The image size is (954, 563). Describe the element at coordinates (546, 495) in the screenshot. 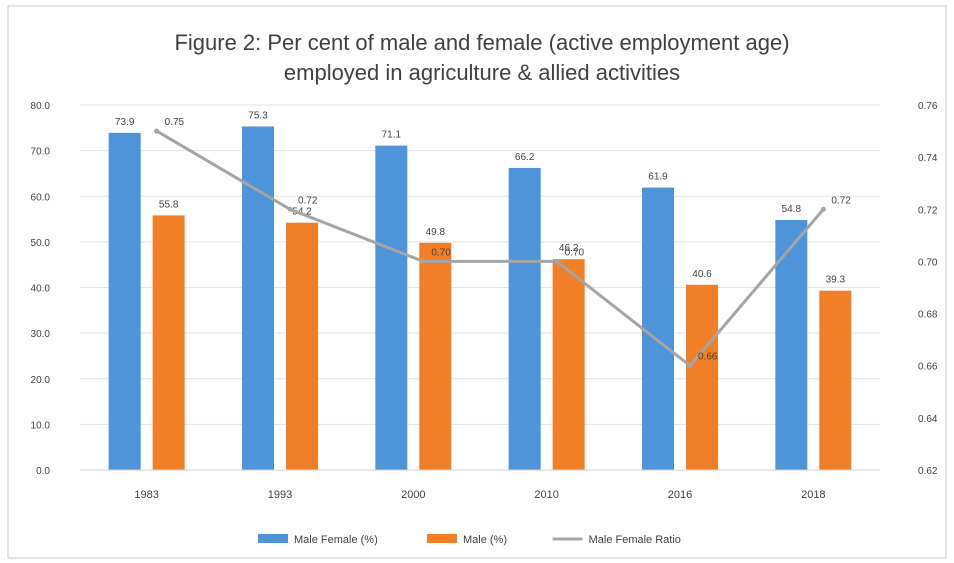

I see `x-tick-label: 2010` at that location.